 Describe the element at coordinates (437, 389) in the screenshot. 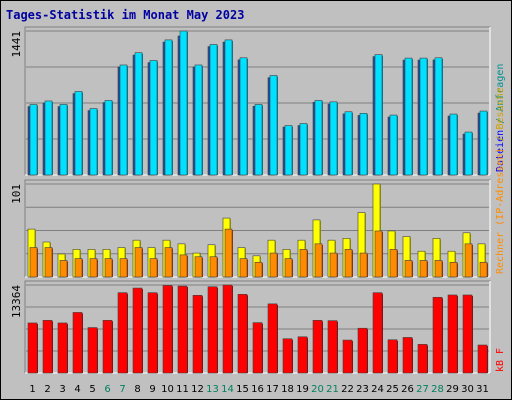

I see `xtick-day-28: 28` at that location.